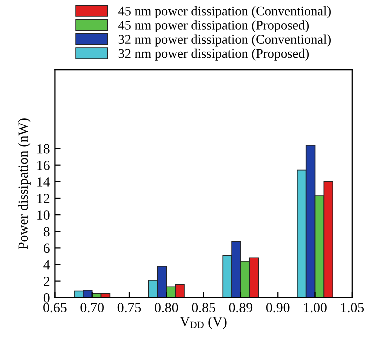 The image size is (386, 342). I want to click on x-tick-label: 0.65, so click(55, 308).